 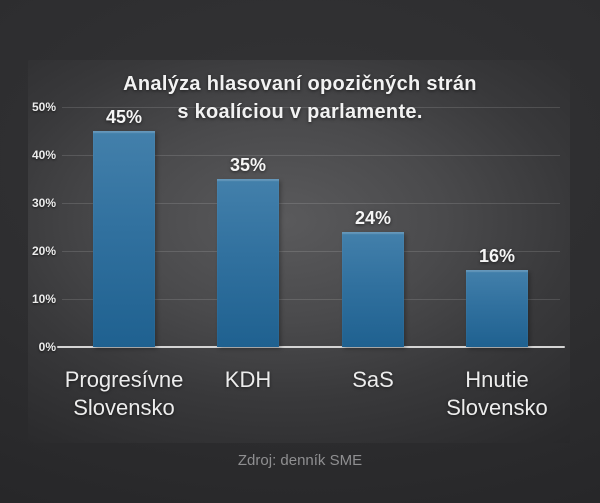 I want to click on category-label: SaS, so click(x=373, y=379).